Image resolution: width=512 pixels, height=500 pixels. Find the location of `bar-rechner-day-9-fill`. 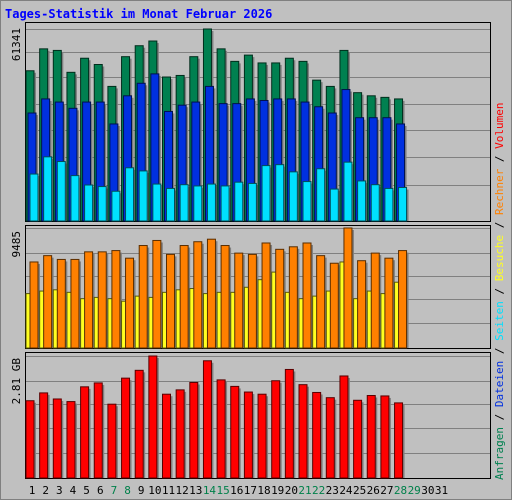

bar-rechner-day-9-fill is located at coordinates (143, 297).